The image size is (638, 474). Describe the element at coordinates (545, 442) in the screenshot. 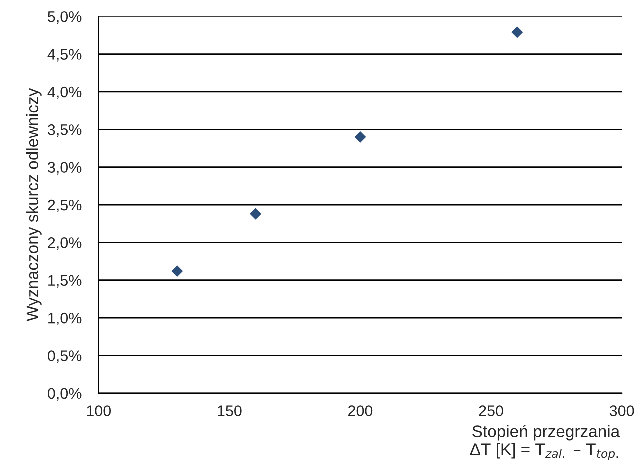

I see `x-axis-title: Stopień przegrzania ΔT [K] = T$_{zal.}$ – T$_{top.}$` at that location.